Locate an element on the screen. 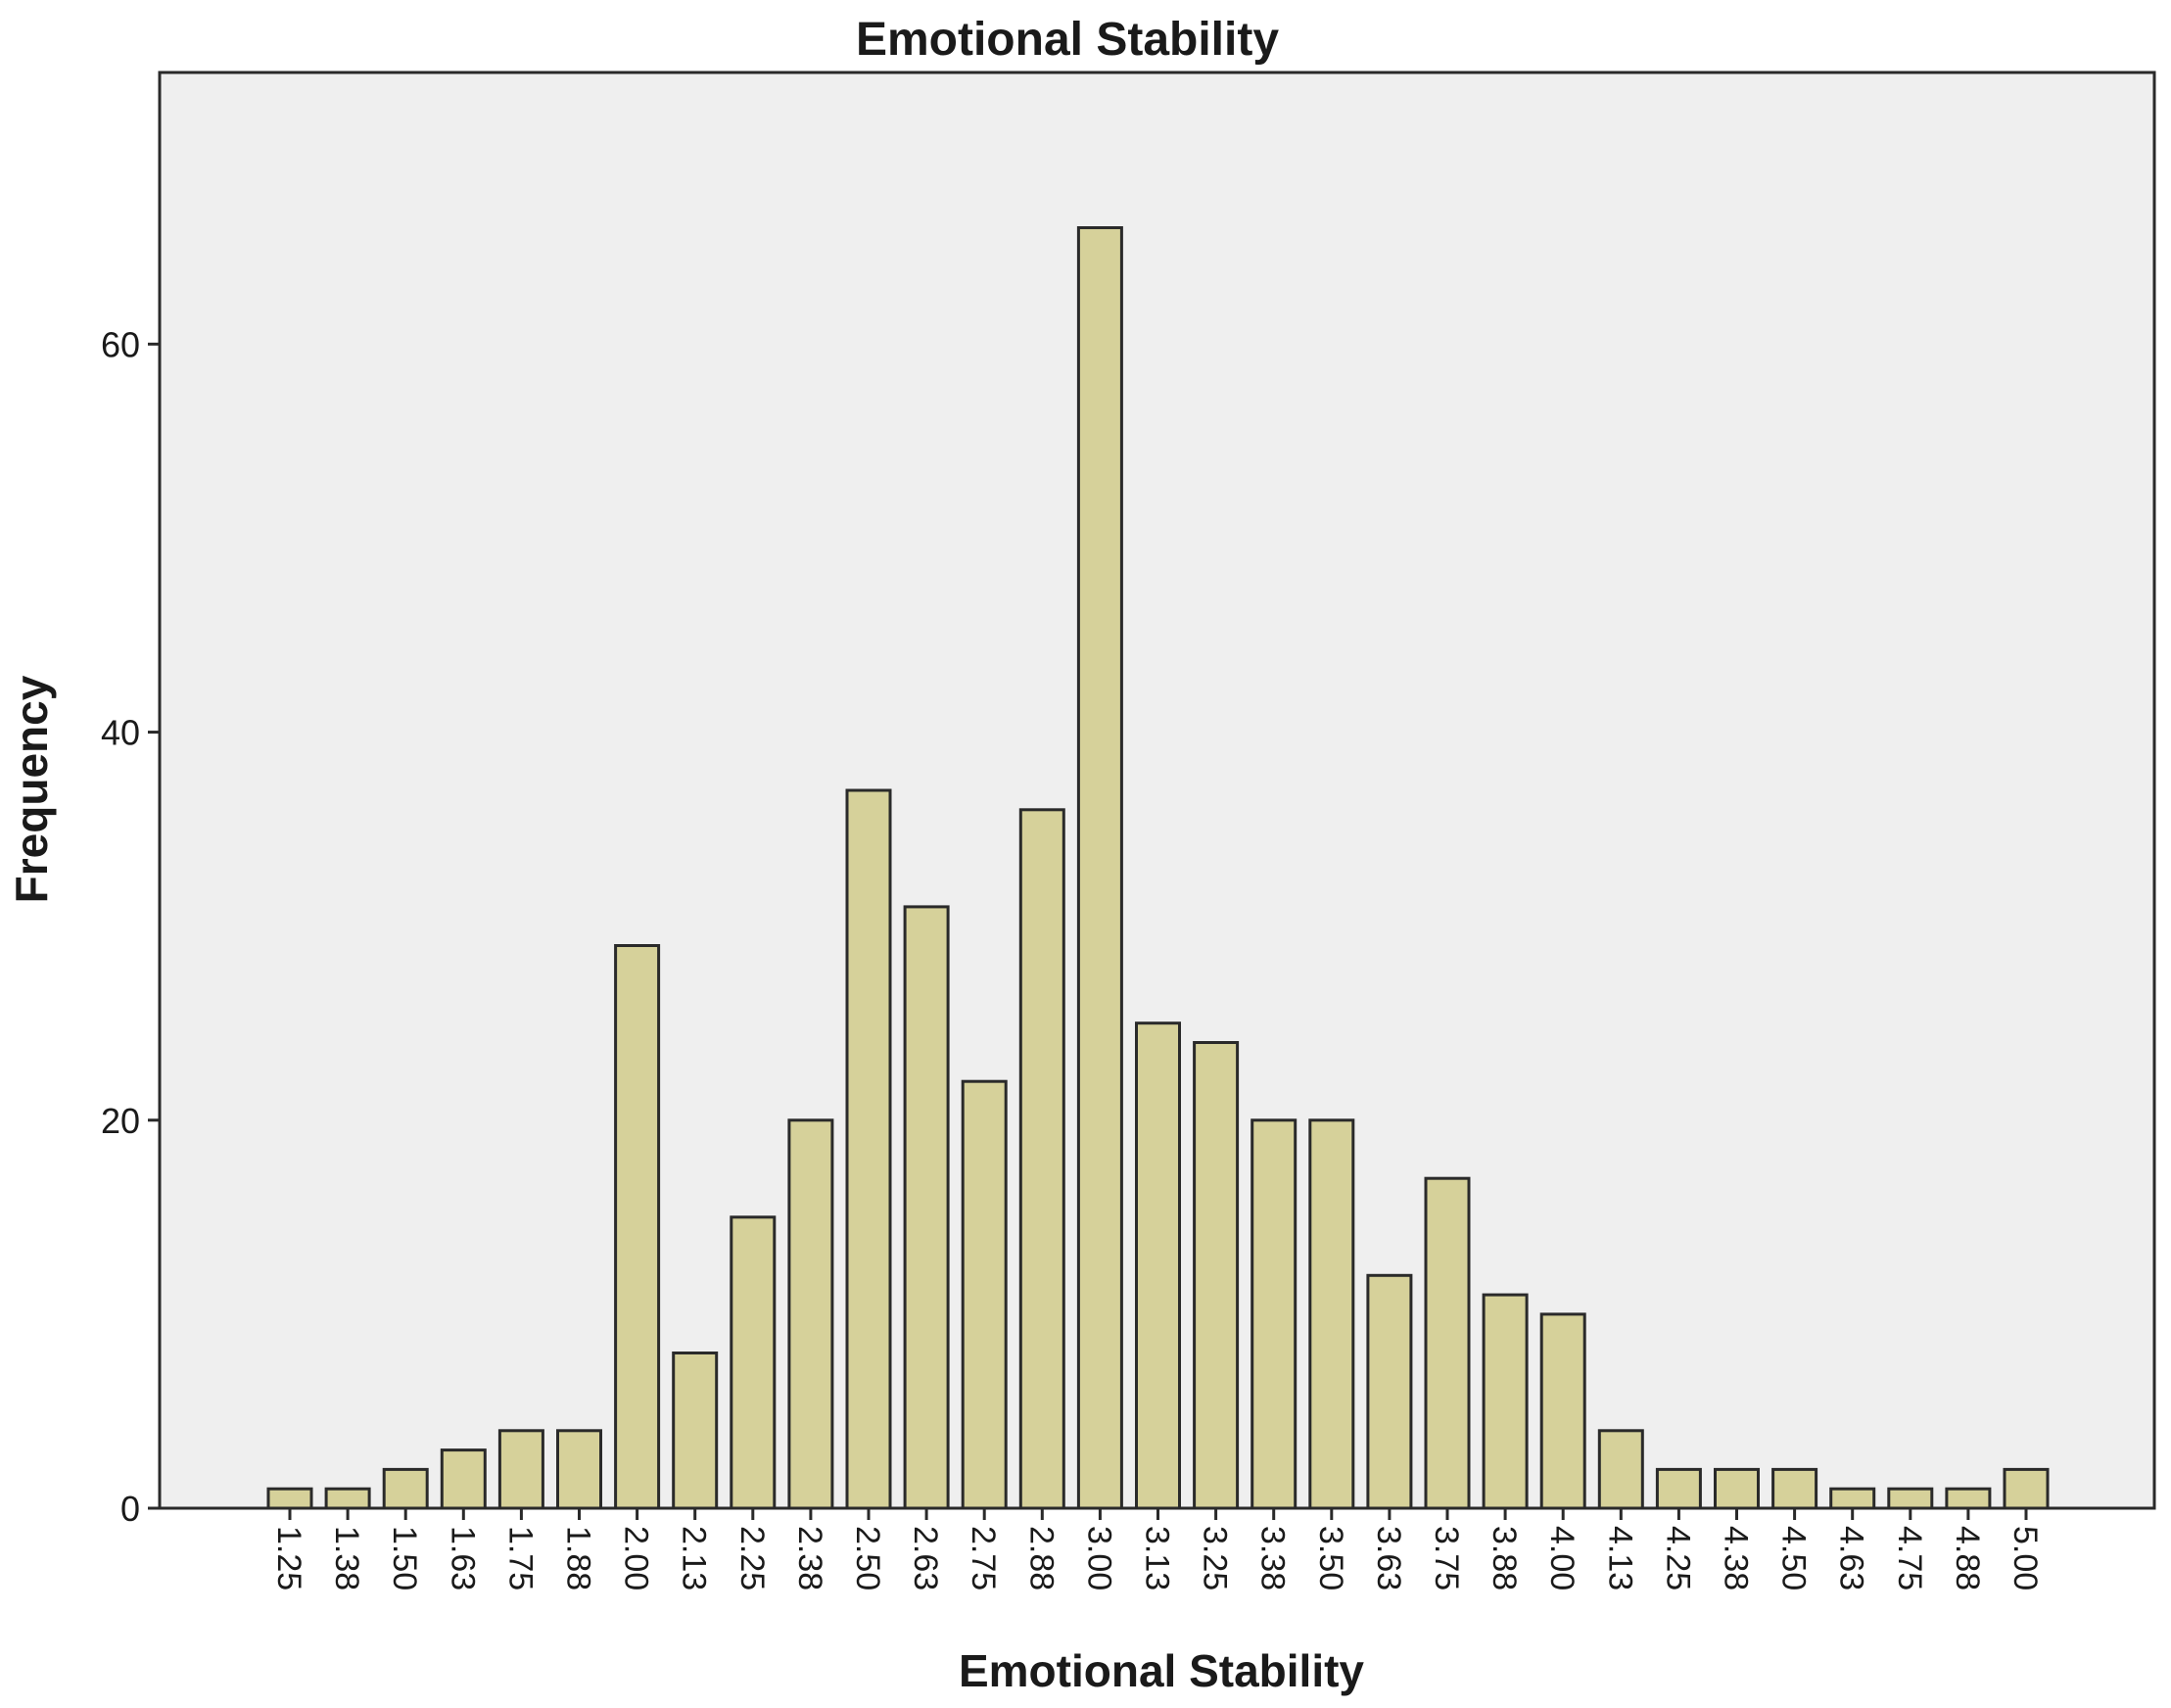 Image resolution: width=2171 pixels, height=1708 pixels. bar-1.38 is located at coordinates (348, 1498).